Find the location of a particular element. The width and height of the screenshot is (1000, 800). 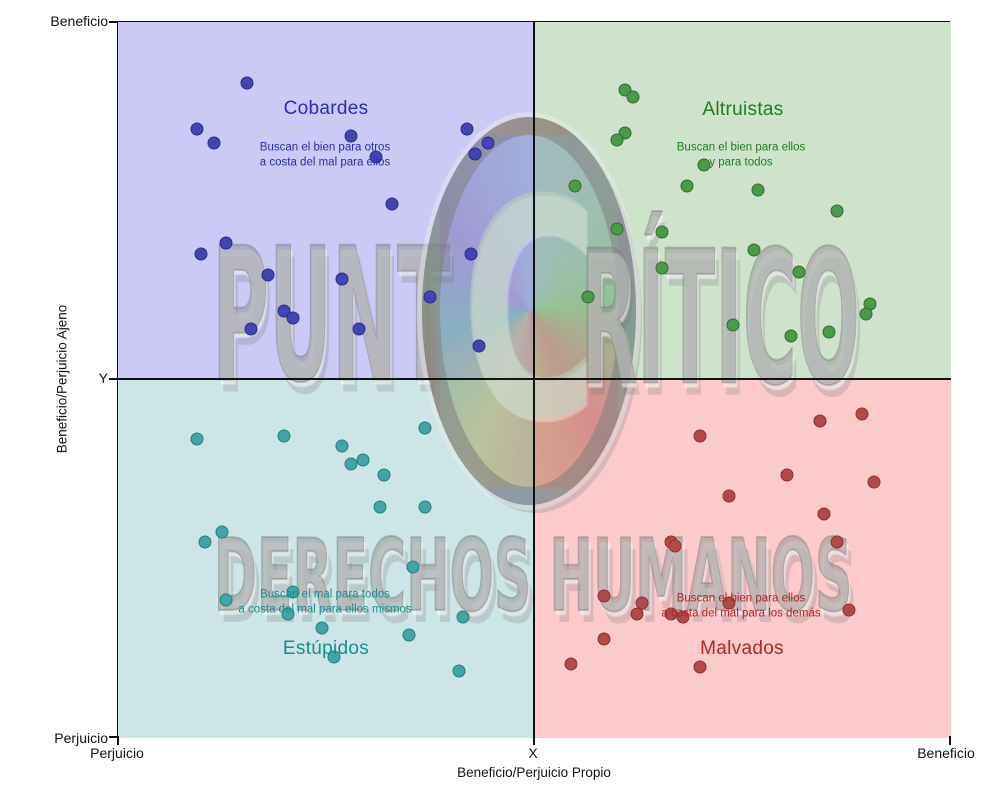

altruistas-subtitle: Buscan el bien para ellos y para todos is located at coordinates (741, 155).